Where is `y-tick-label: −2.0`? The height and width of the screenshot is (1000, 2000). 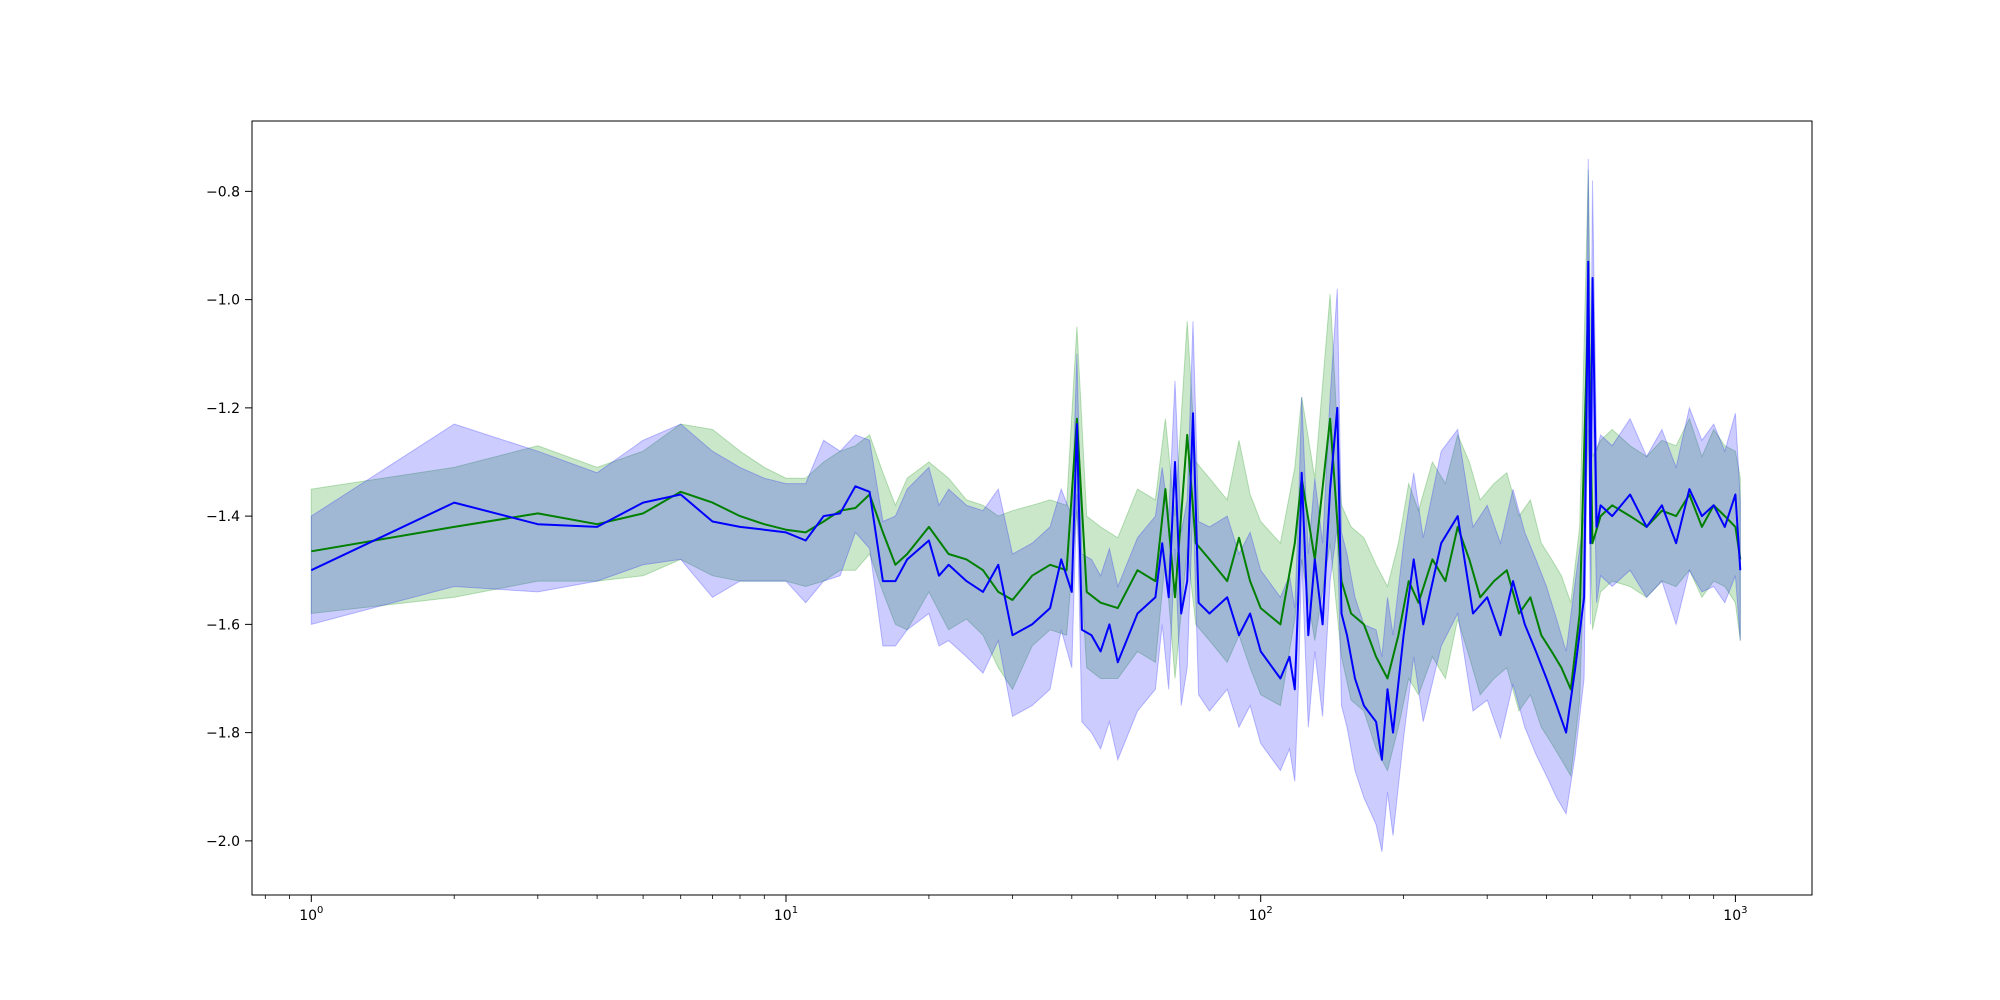
y-tick-label: −2.0 is located at coordinates (223, 842).